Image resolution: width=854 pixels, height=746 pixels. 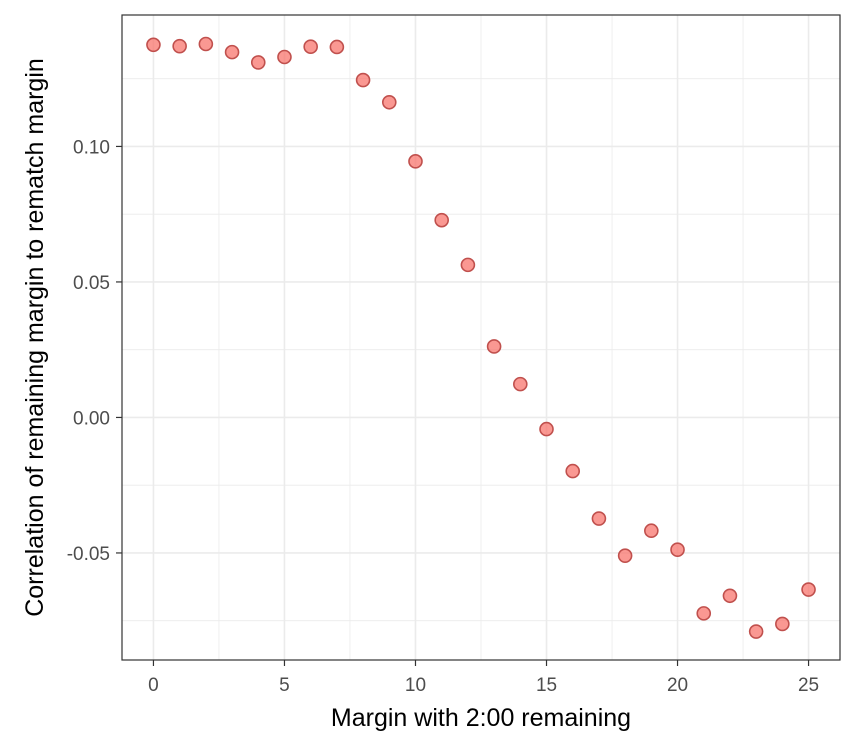 I want to click on y-axis: -0.05 0.00 0.05 0.10, so click(x=94, y=351).